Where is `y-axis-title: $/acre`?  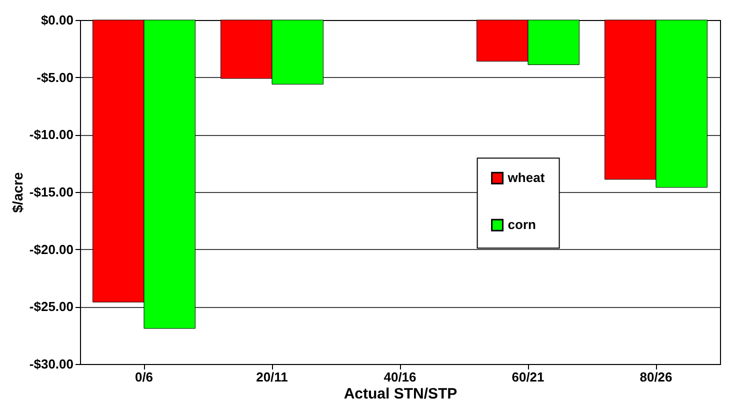 y-axis-title: $/acre is located at coordinates (17, 192).